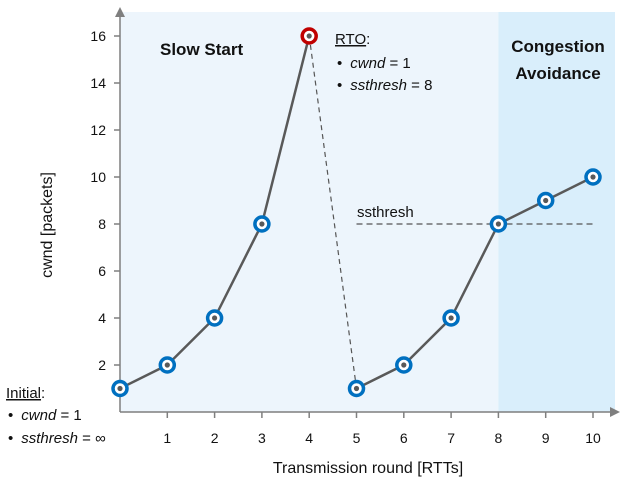 The image size is (640, 490). I want to click on rto-ssthresh-label: ssthresh, so click(378, 85).